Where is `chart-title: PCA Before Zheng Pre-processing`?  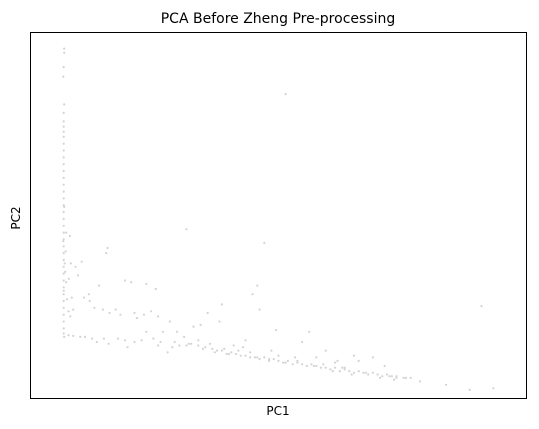
chart-title: PCA Before Zheng Pre-processing is located at coordinates (278, 19).